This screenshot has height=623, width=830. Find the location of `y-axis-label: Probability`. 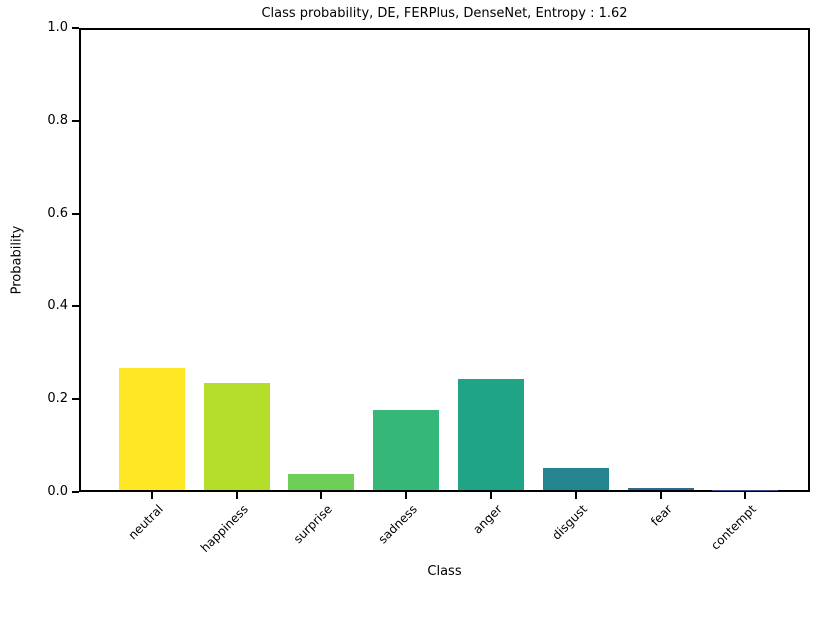

y-axis-label: Probability is located at coordinates (17, 260).